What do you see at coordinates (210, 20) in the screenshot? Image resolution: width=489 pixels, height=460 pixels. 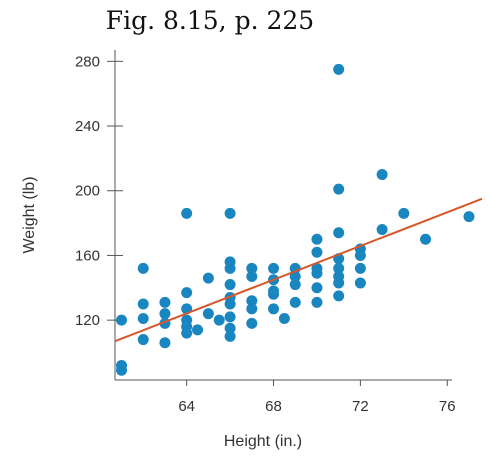 I see `figure-title: Fig. 8.15, p. 225` at bounding box center [210, 20].